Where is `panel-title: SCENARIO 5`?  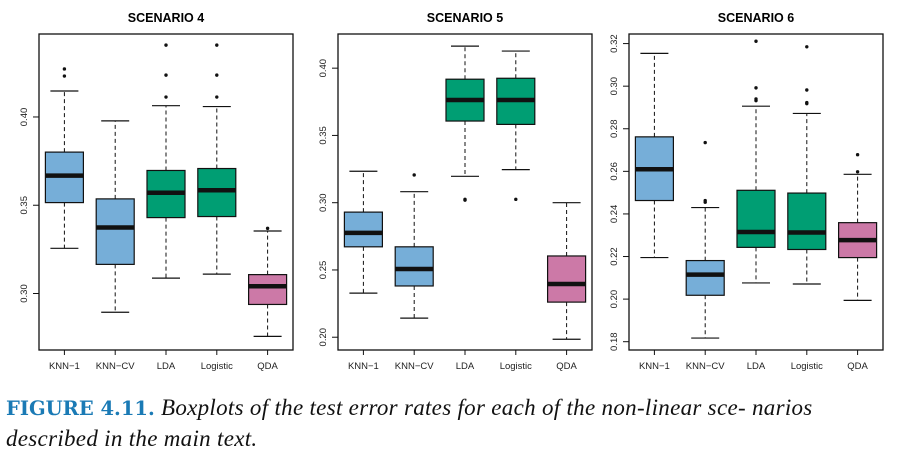
panel-title: SCENARIO 5 is located at coordinates (465, 18).